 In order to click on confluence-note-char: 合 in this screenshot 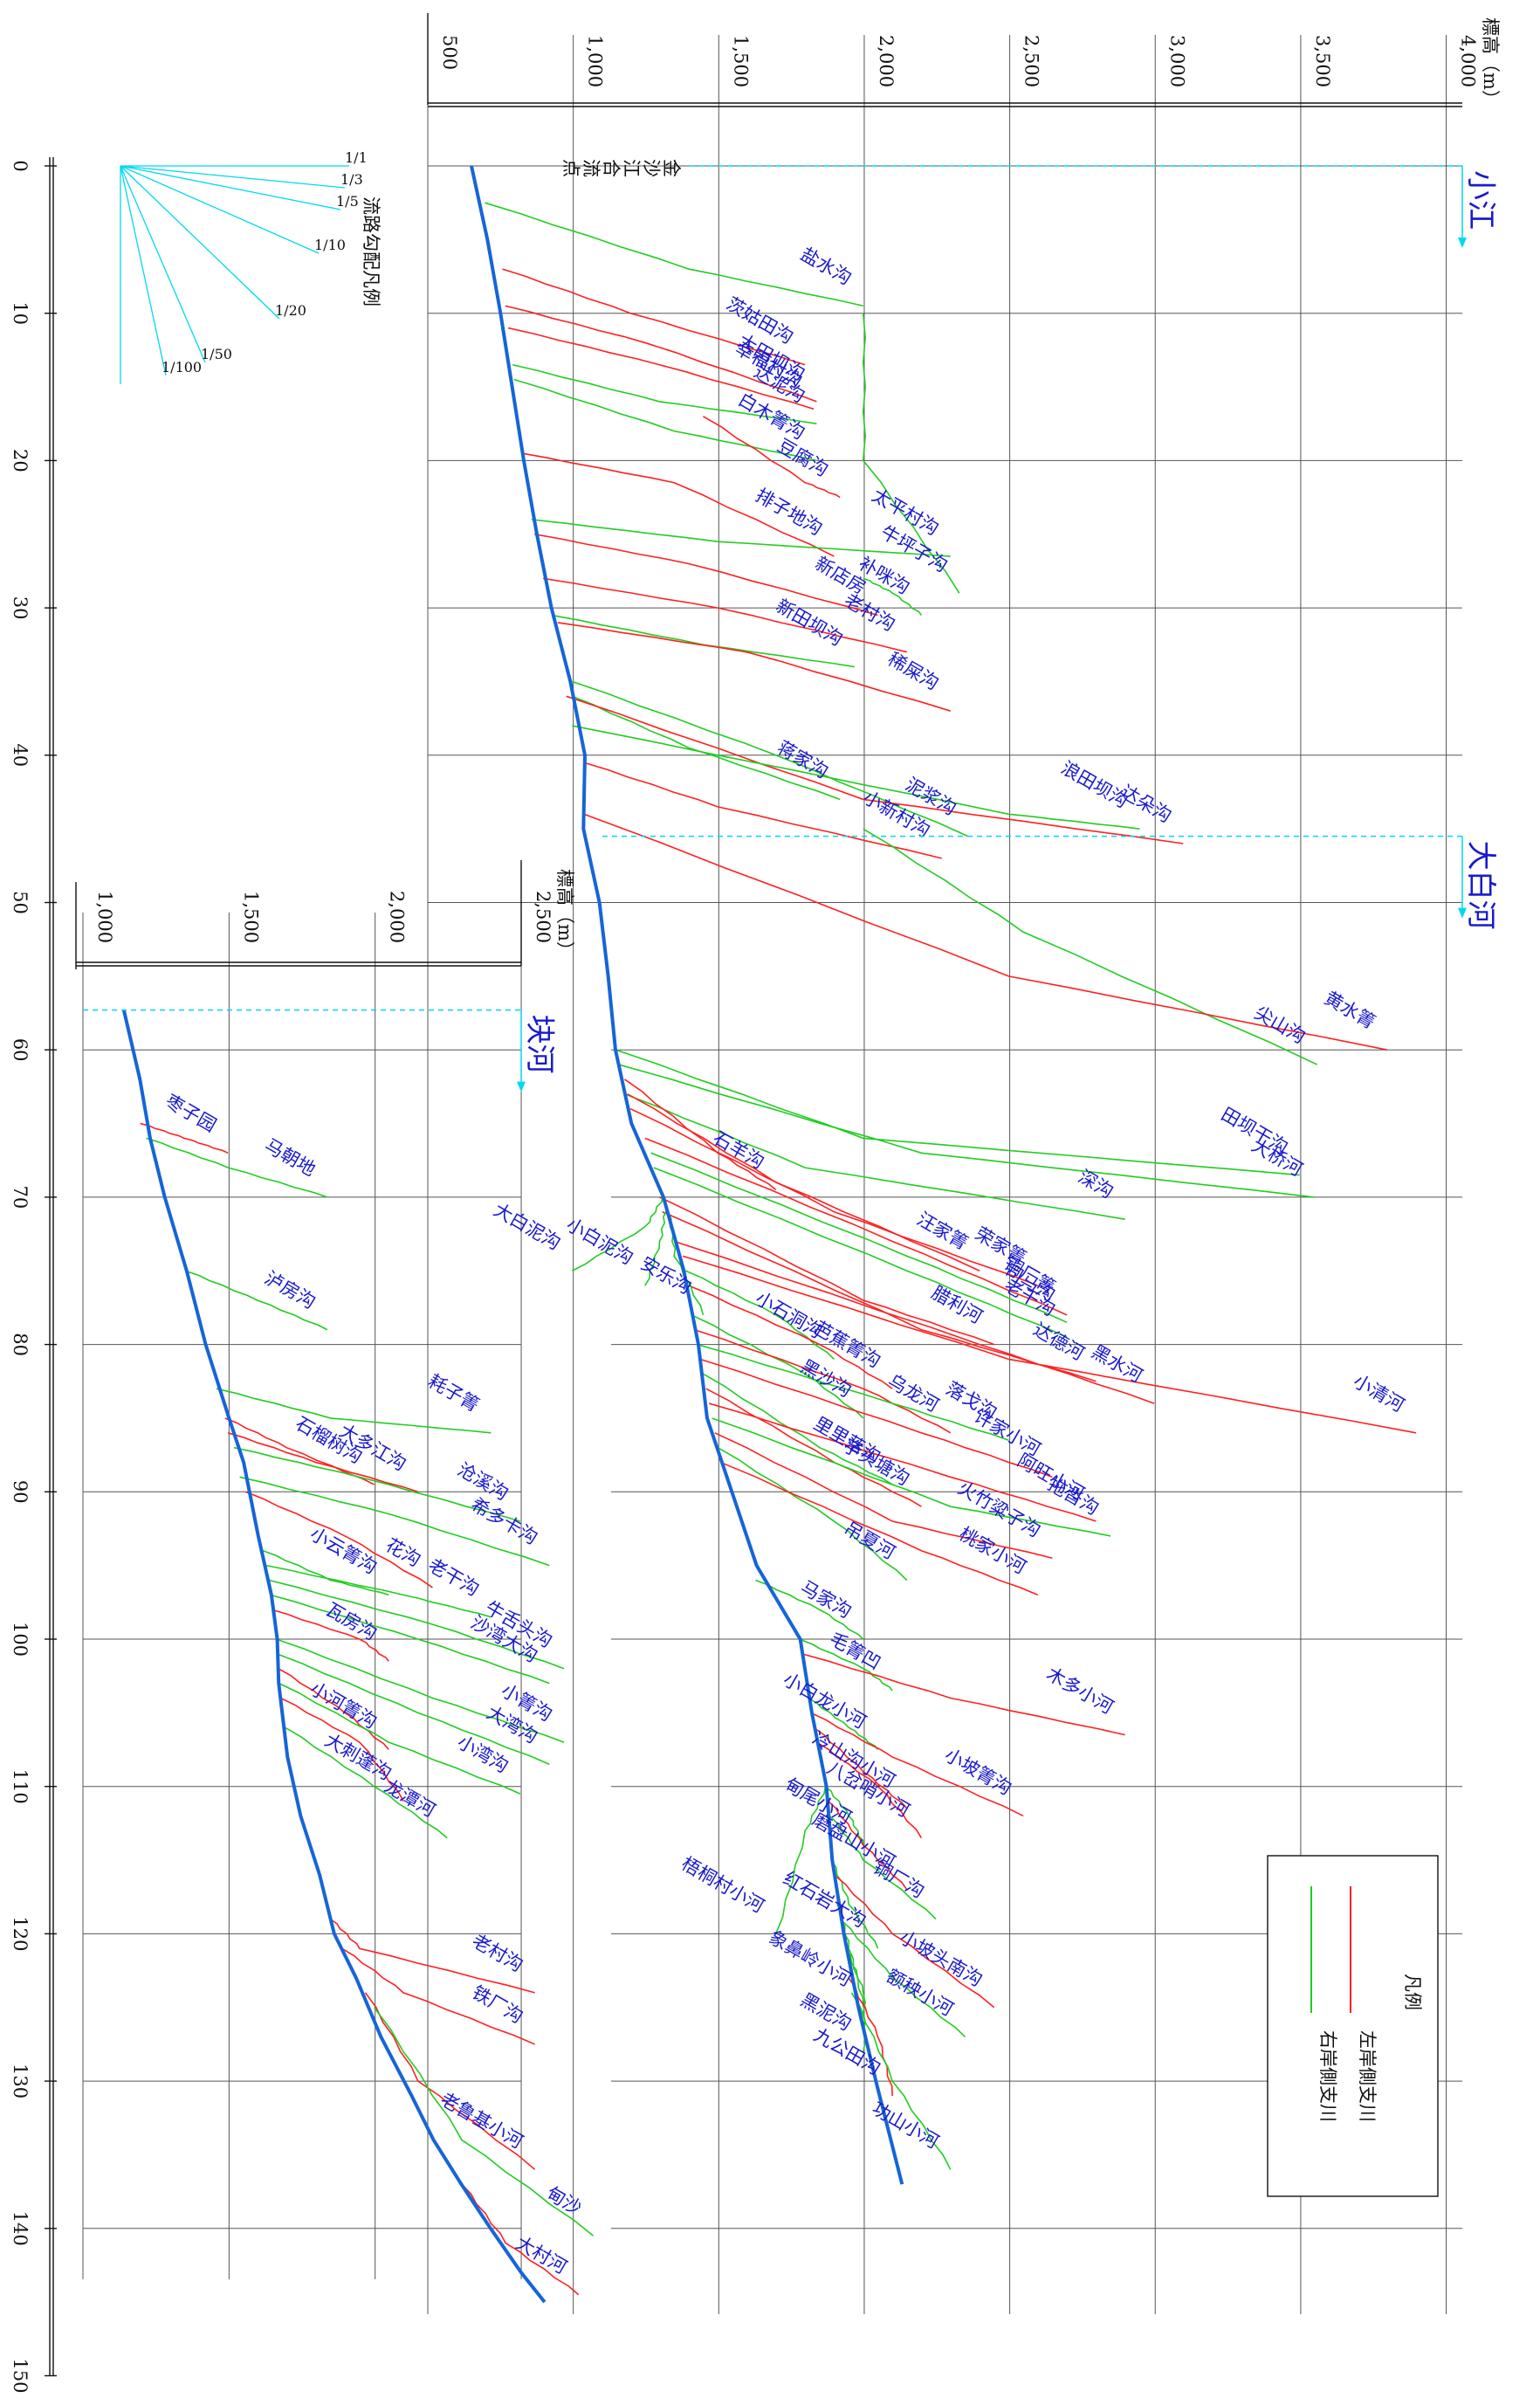, I will do `click(611, 168)`.